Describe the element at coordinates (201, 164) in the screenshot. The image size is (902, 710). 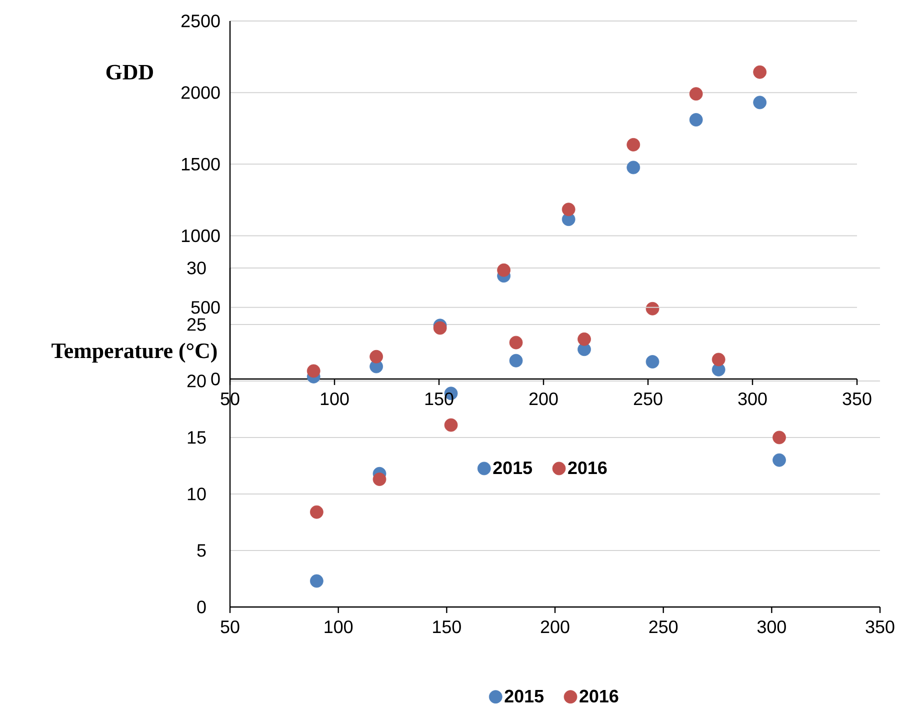
I see `y-tick-label: 1500` at that location.